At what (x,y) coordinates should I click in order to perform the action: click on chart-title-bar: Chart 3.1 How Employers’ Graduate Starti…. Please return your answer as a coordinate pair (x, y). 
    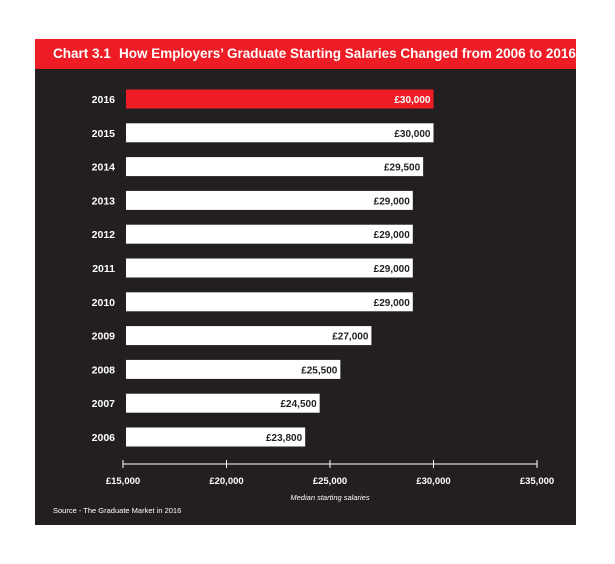
    Looking at the image, I should click on (305, 54).